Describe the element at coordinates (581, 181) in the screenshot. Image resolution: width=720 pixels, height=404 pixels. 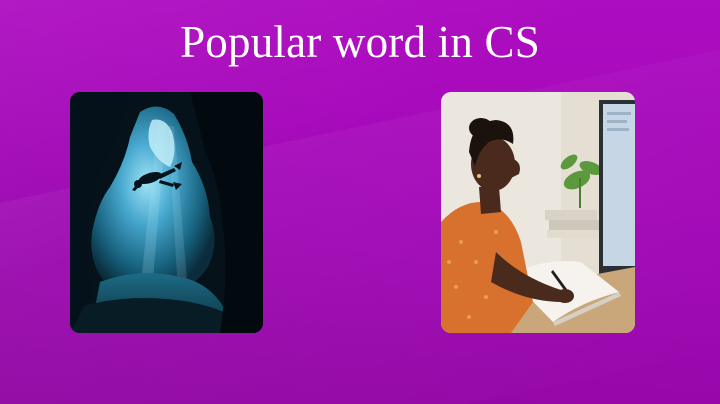
I see `plant` at that location.